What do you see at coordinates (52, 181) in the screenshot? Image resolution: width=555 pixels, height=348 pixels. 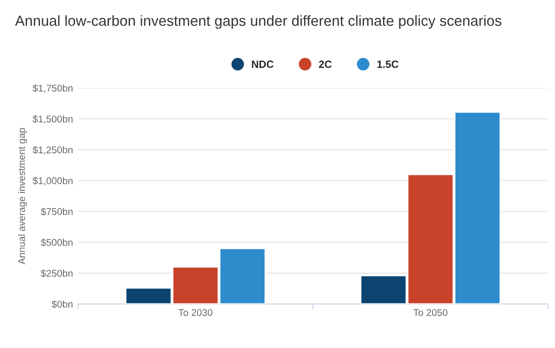 I see `y-tick-label: $1,000bn` at bounding box center [52, 181].